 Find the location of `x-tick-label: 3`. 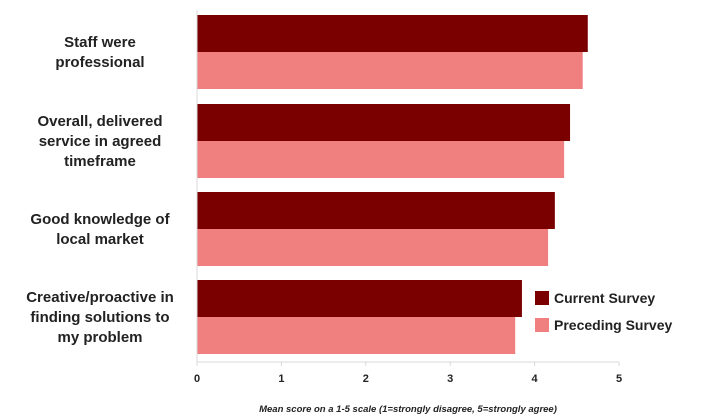

x-tick-label: 3 is located at coordinates (450, 379).